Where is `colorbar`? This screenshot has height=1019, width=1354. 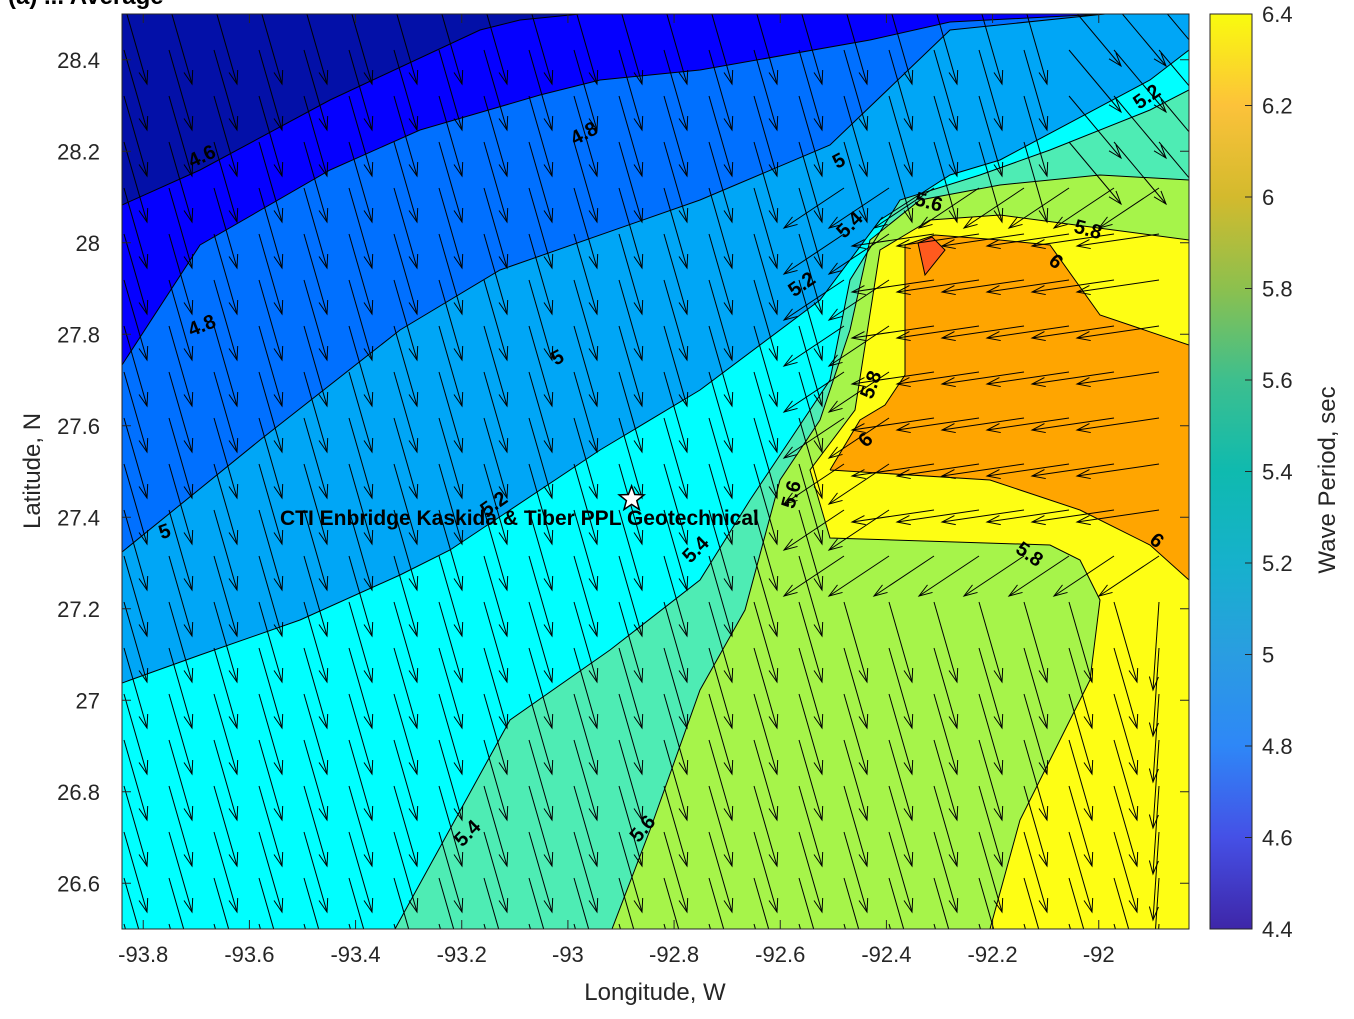
colorbar is located at coordinates (1231, 471).